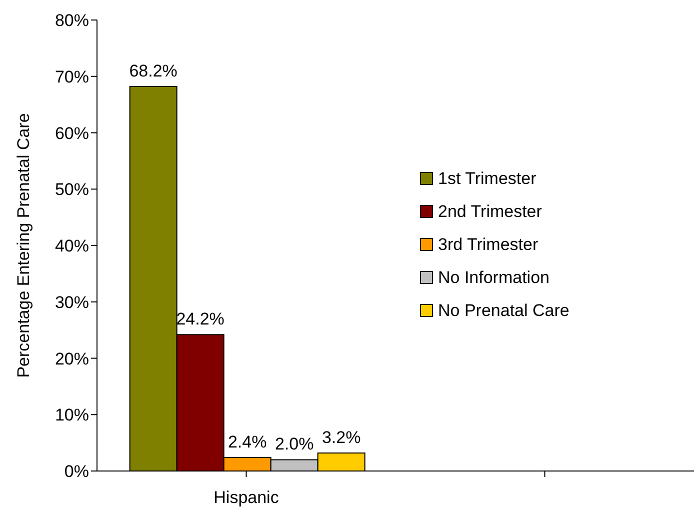 This screenshot has width=694, height=510. What do you see at coordinates (71, 302) in the screenshot?
I see `y-tick-label: 30%` at bounding box center [71, 302].